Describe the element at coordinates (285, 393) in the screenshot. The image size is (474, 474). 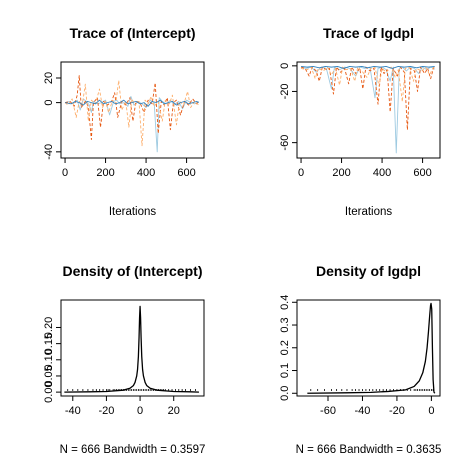
I see `y-tick-label: 0.0` at that location.